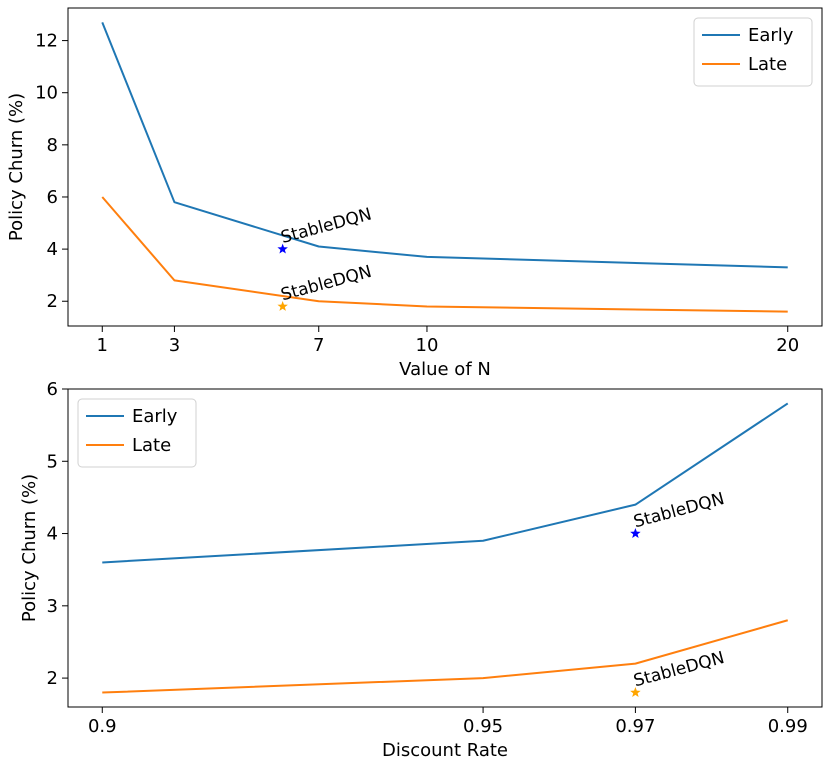 The height and width of the screenshot is (769, 832). What do you see at coordinates (635, 726) in the screenshot?
I see `x-tick-label: 0.97` at bounding box center [635, 726].